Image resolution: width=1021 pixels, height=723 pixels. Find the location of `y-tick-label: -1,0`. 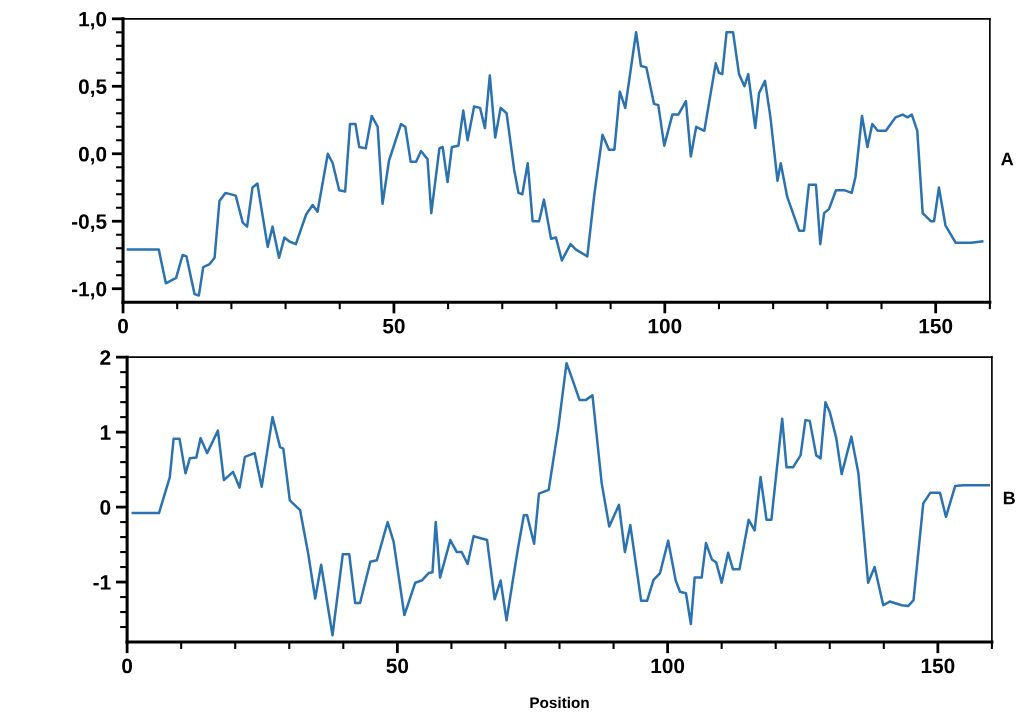

y-tick-label: -1,0 is located at coordinates (89, 290).